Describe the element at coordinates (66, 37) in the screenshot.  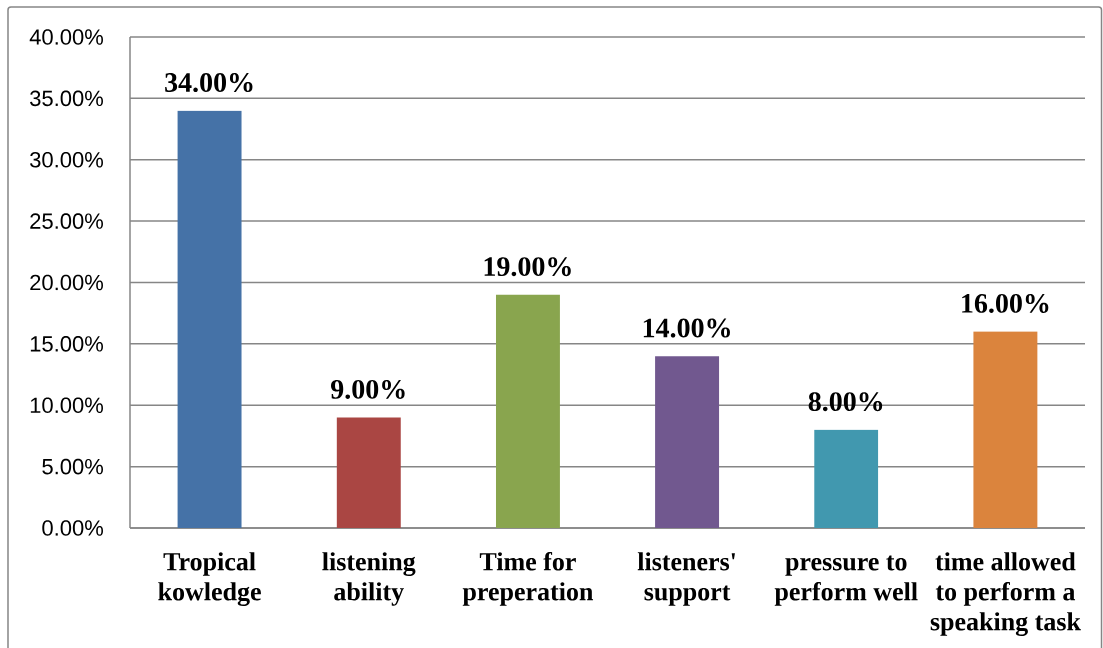
I see `y-tick-label: 40.00%` at that location.